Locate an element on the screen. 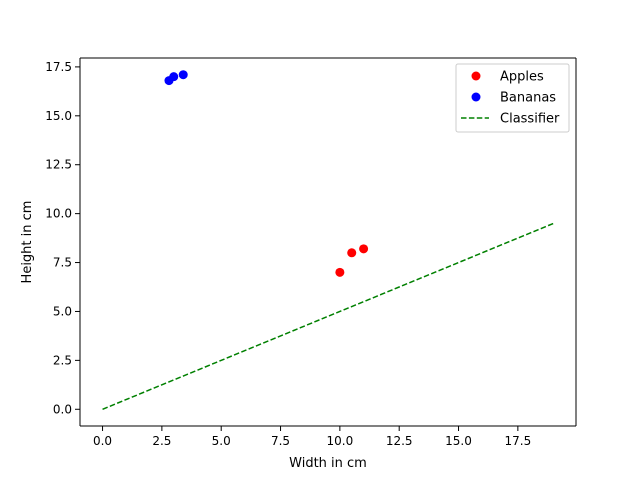  x-tick-label: 0.0 is located at coordinates (102, 441).